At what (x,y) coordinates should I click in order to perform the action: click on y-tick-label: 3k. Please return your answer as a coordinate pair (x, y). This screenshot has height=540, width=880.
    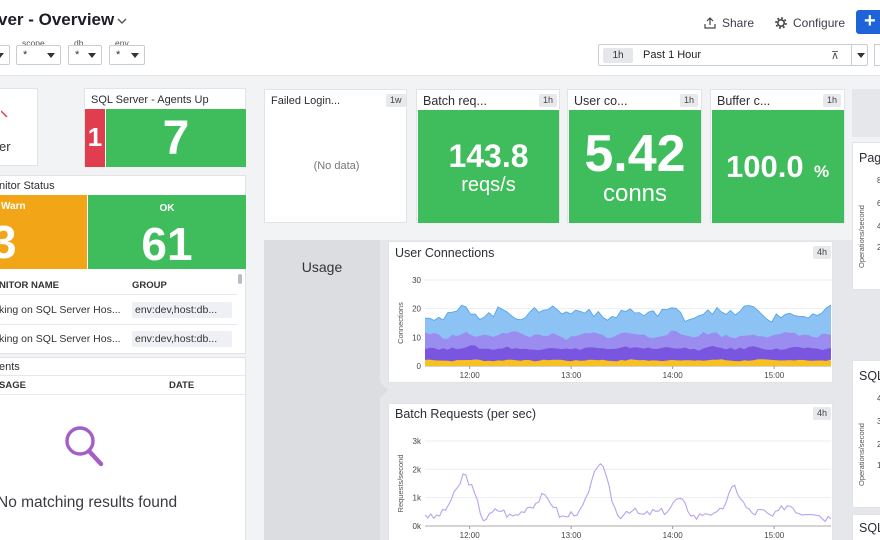
    Looking at the image, I should click on (417, 441).